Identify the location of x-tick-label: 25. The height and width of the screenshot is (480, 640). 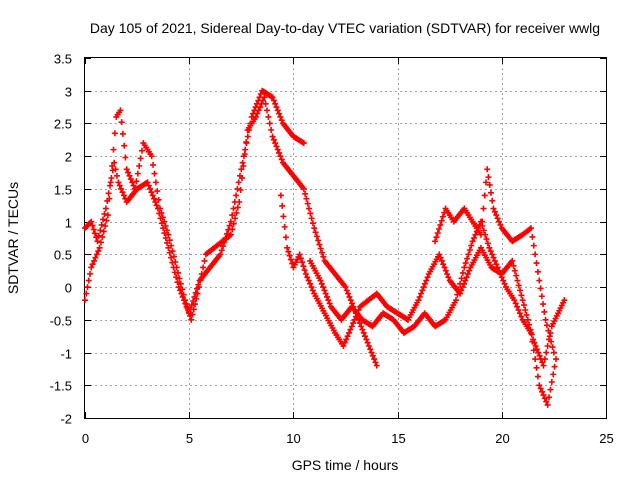
(606, 438).